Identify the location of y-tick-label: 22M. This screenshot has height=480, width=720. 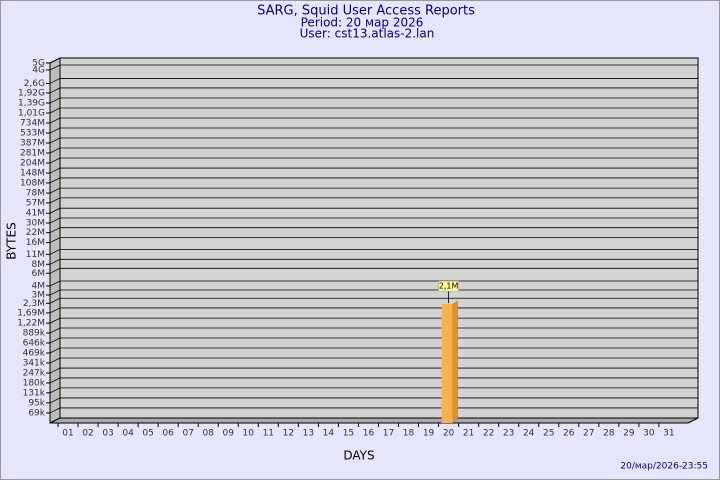
(35, 233).